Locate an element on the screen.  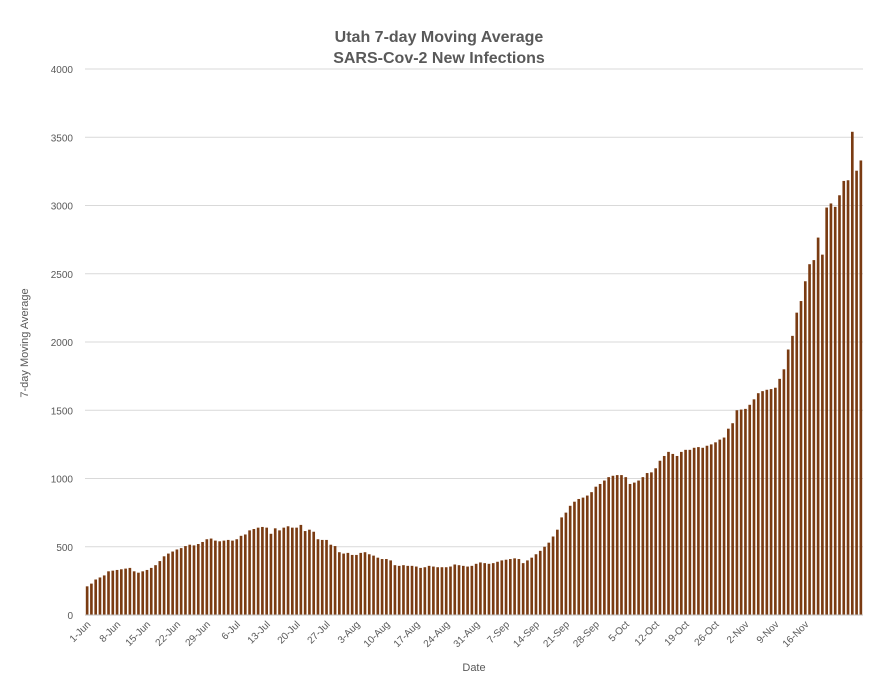
y-tick-label: 2000 is located at coordinates (62, 343).